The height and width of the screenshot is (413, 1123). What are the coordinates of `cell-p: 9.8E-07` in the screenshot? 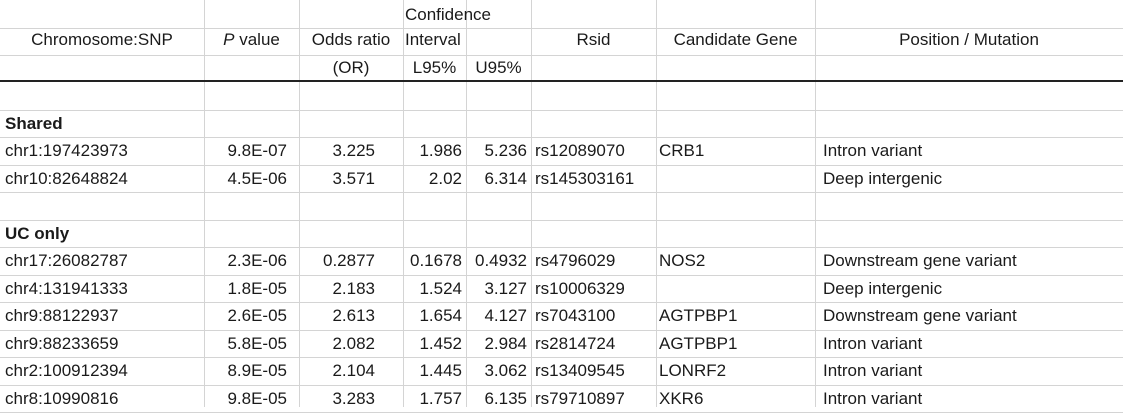 It's located at (257, 150).